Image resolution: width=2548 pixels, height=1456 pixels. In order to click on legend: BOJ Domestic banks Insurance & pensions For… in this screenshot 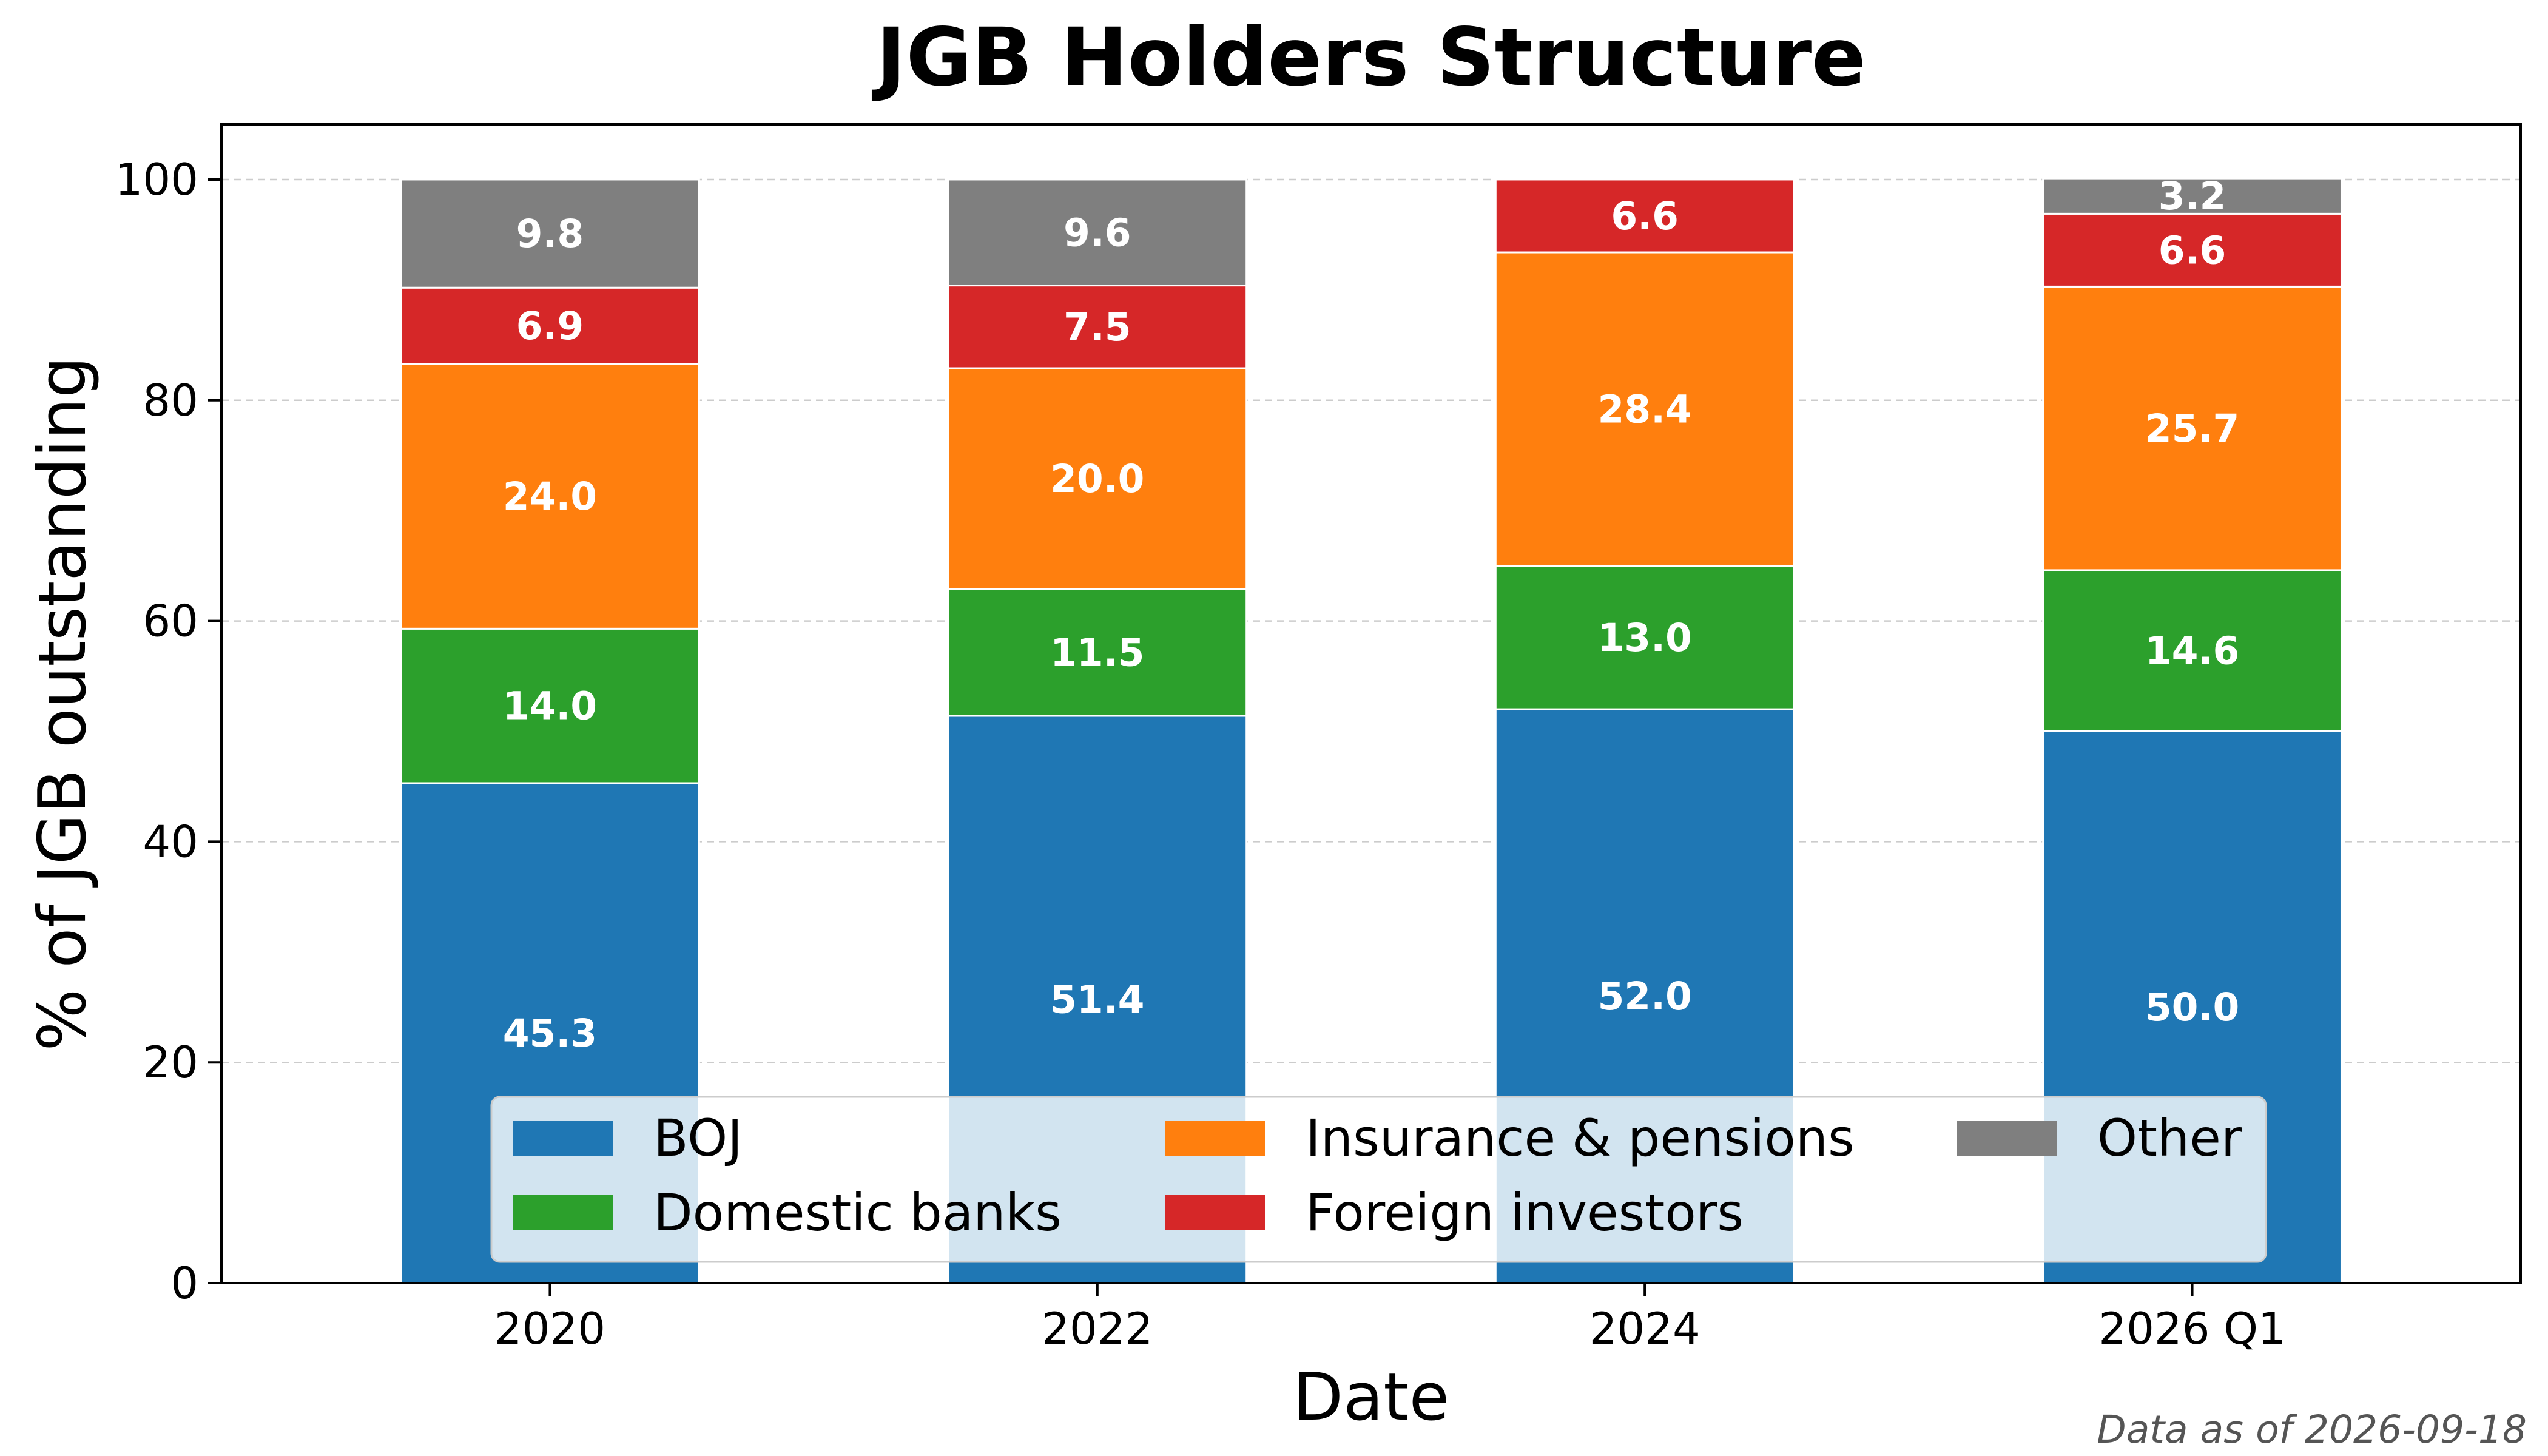, I will do `click(1378, 1179)`.